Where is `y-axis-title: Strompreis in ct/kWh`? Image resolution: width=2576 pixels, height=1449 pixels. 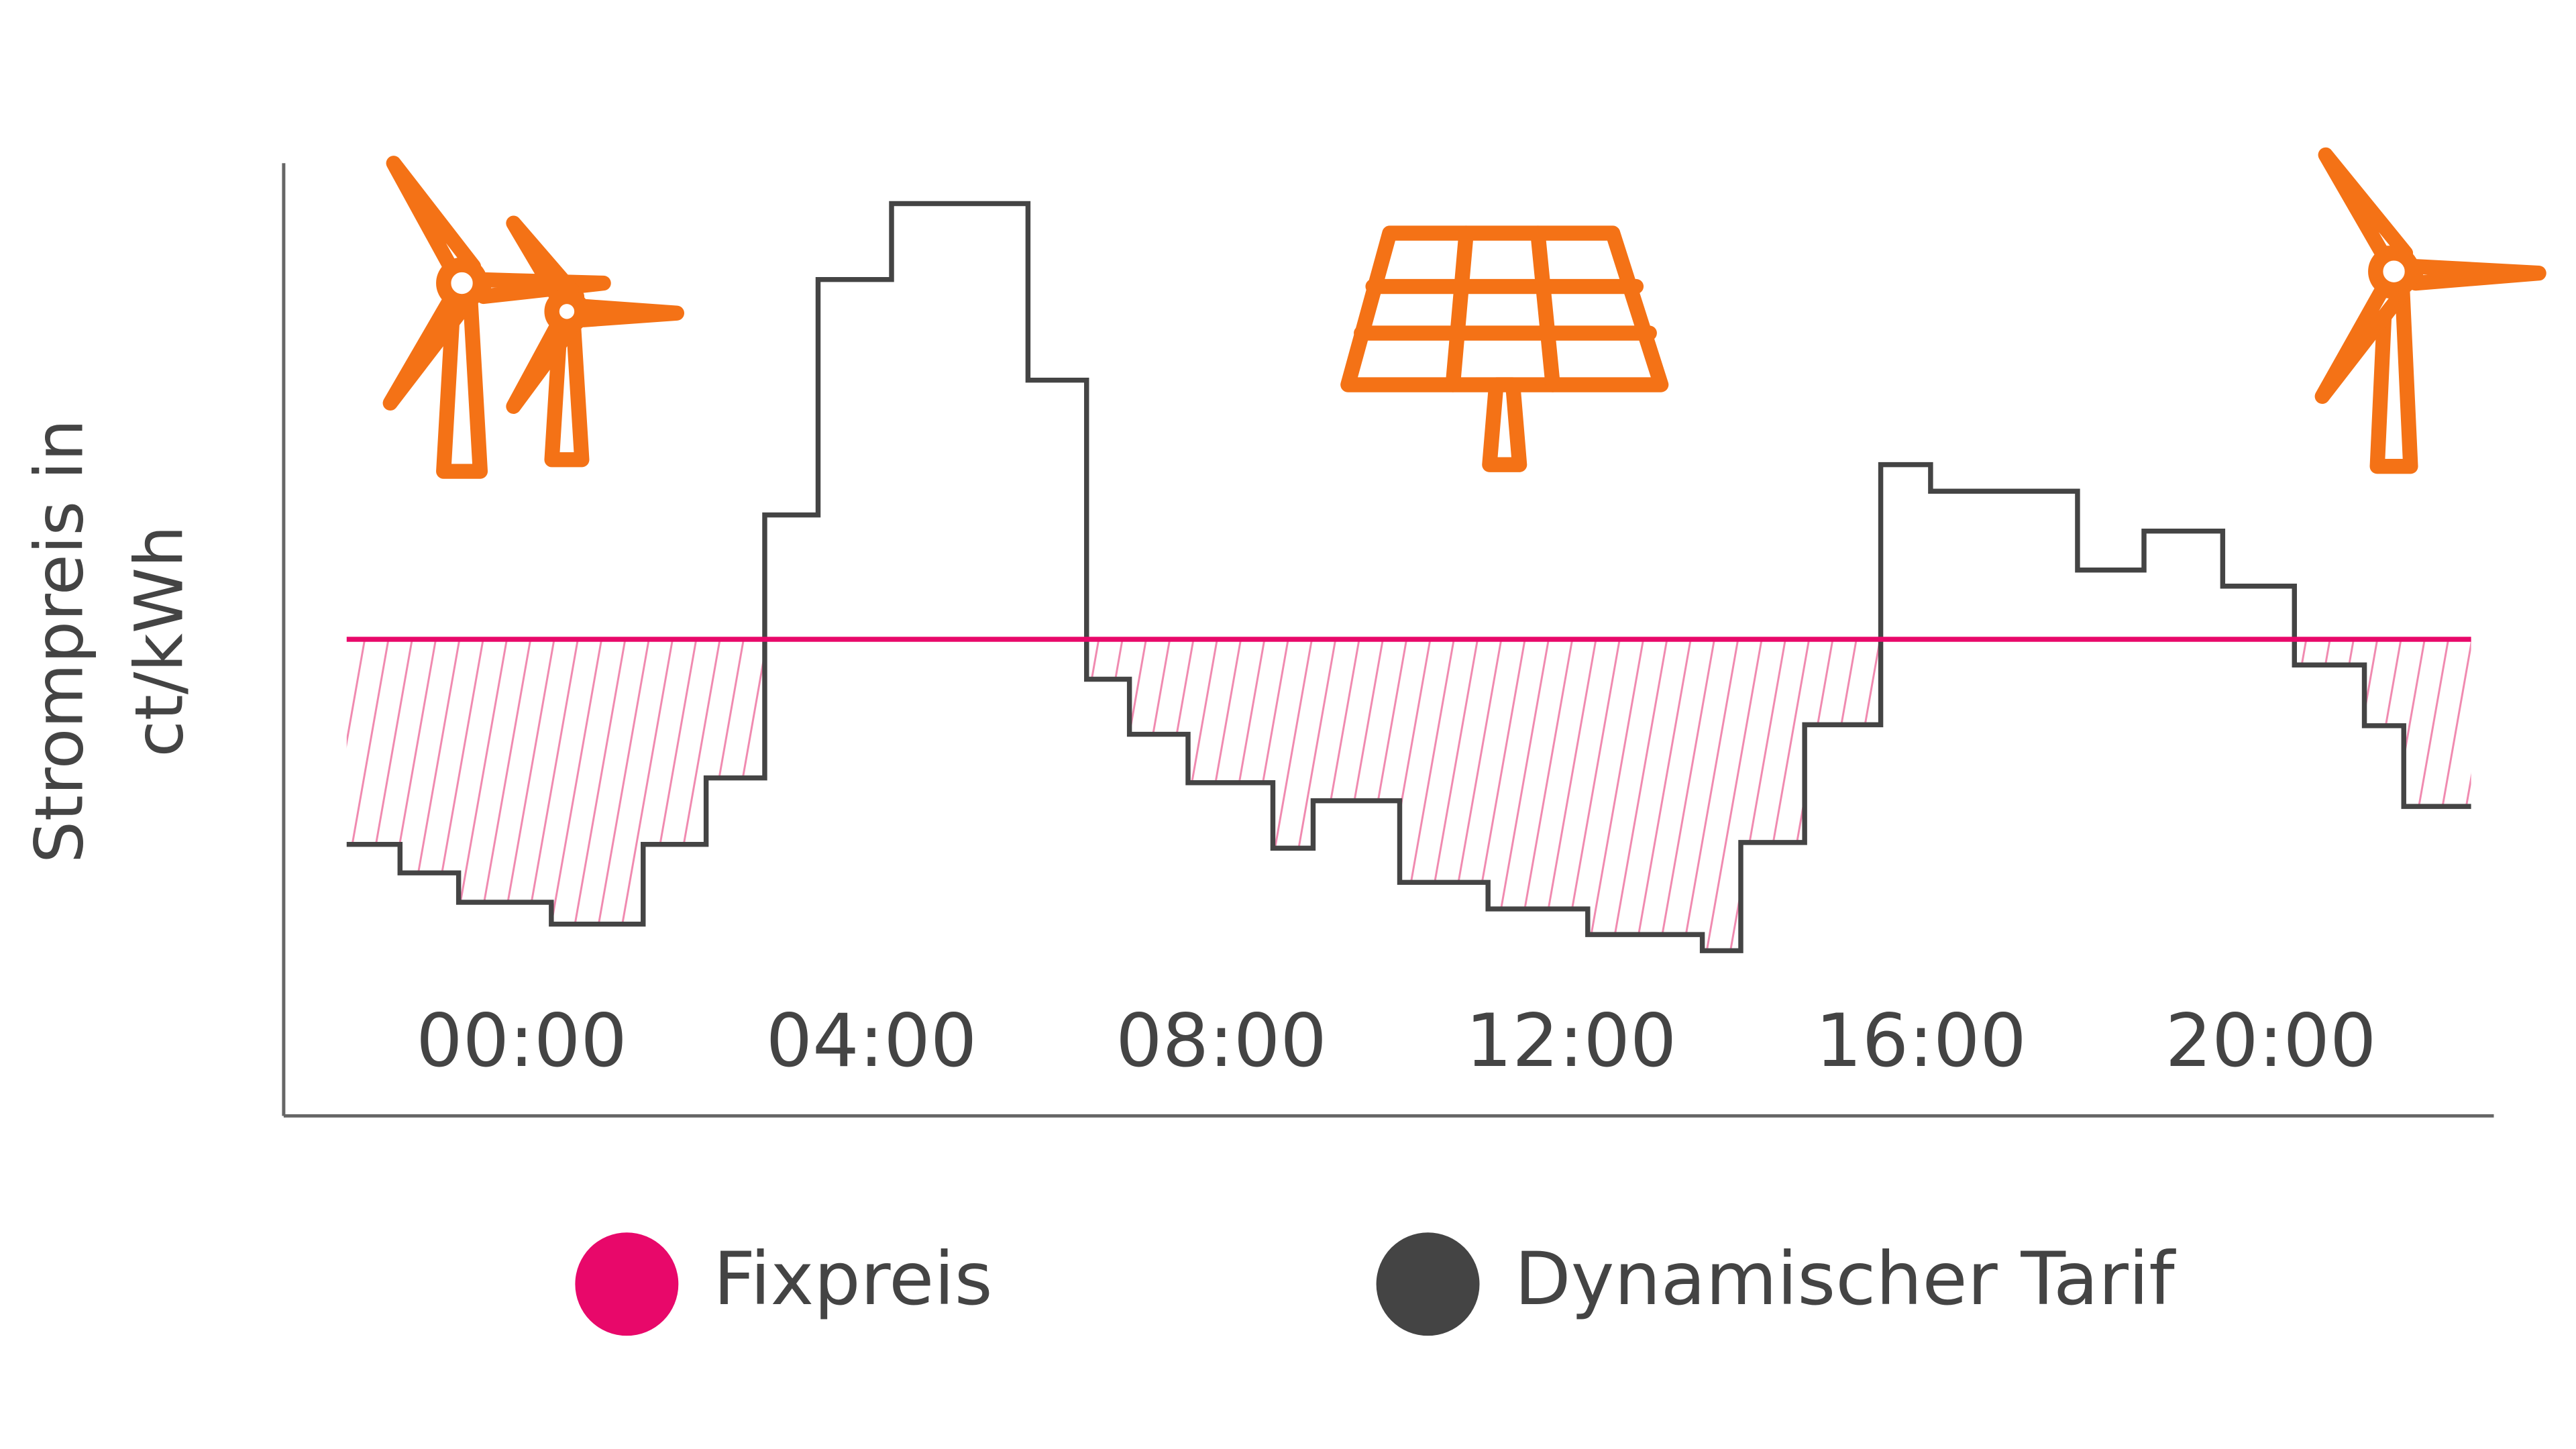
y-axis-title: Strompreis in ct/kWh is located at coordinates (110, 641).